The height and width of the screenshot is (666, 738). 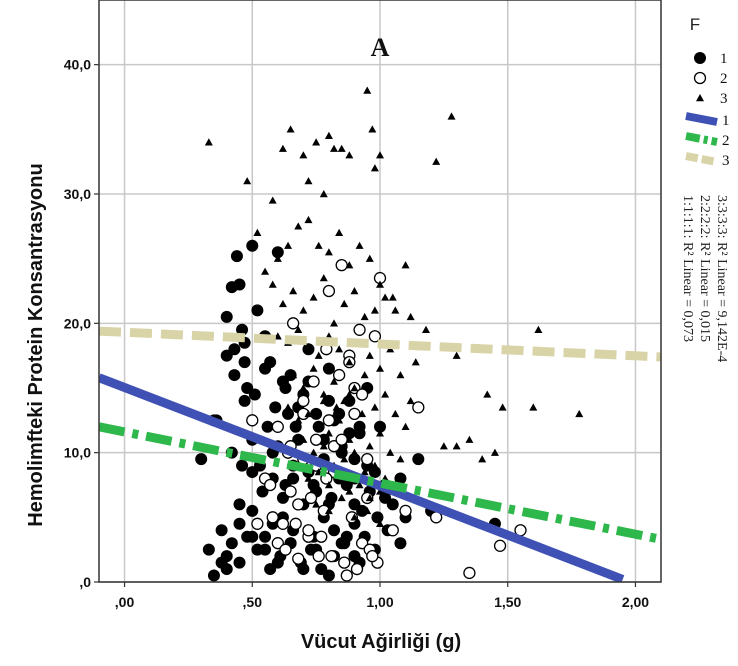 What do you see at coordinates (695, 24) in the screenshot?
I see `legend-title: F` at bounding box center [695, 24].